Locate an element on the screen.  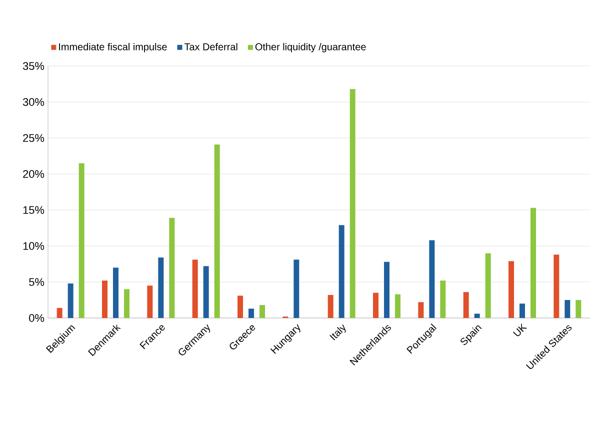
y-tick-label: 5% is located at coordinates (36, 282).